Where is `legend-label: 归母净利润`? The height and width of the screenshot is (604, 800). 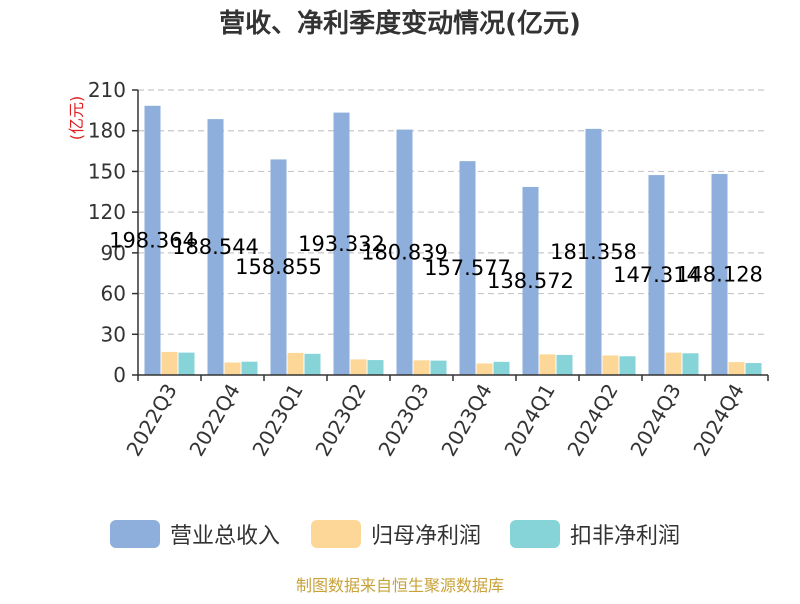
legend-label: 归母净利润 is located at coordinates (426, 536).